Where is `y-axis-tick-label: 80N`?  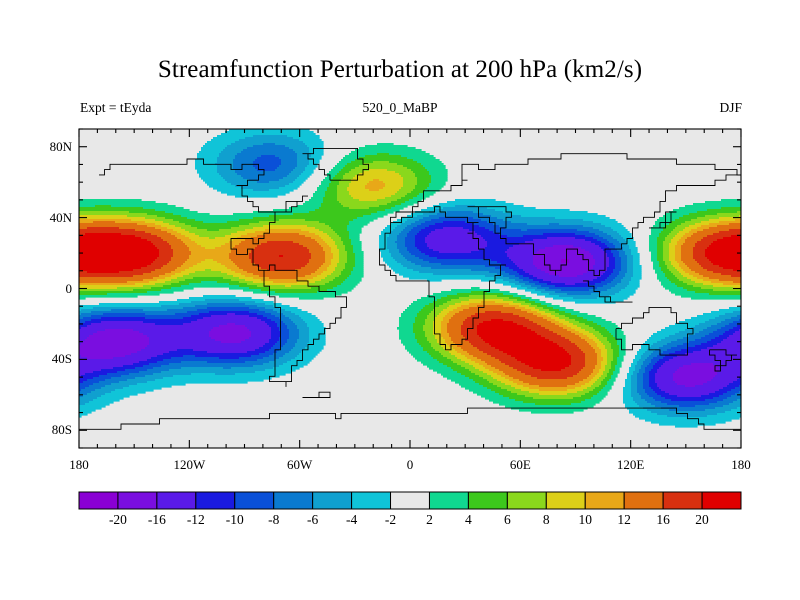 y-axis-tick-label: 80N is located at coordinates (60, 146).